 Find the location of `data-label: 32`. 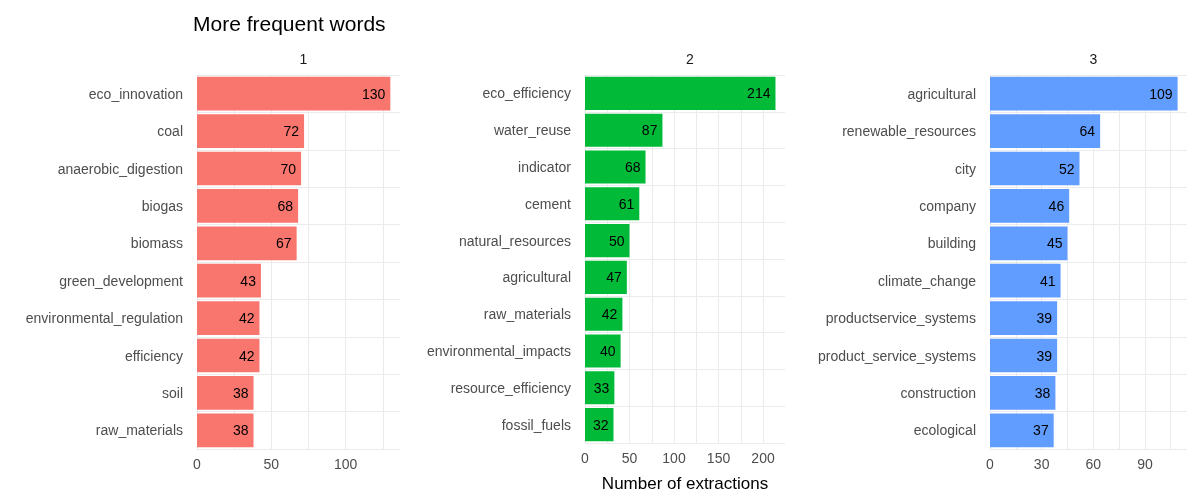

data-label: 32 is located at coordinates (600, 424).